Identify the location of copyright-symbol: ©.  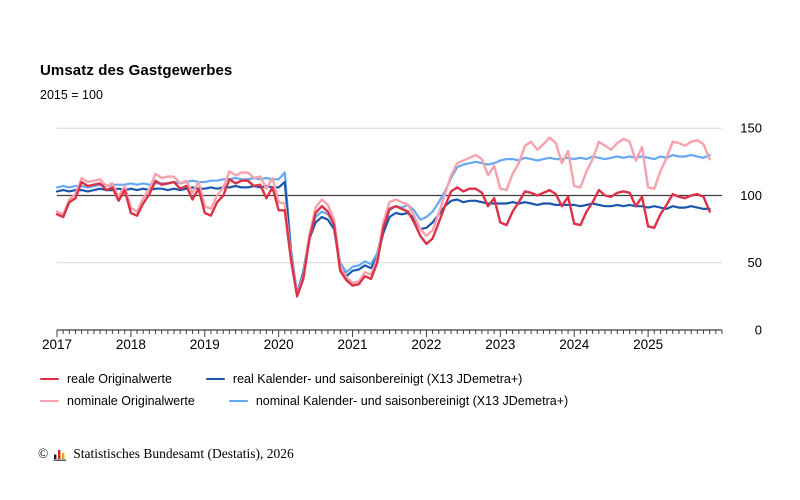
(43, 453).